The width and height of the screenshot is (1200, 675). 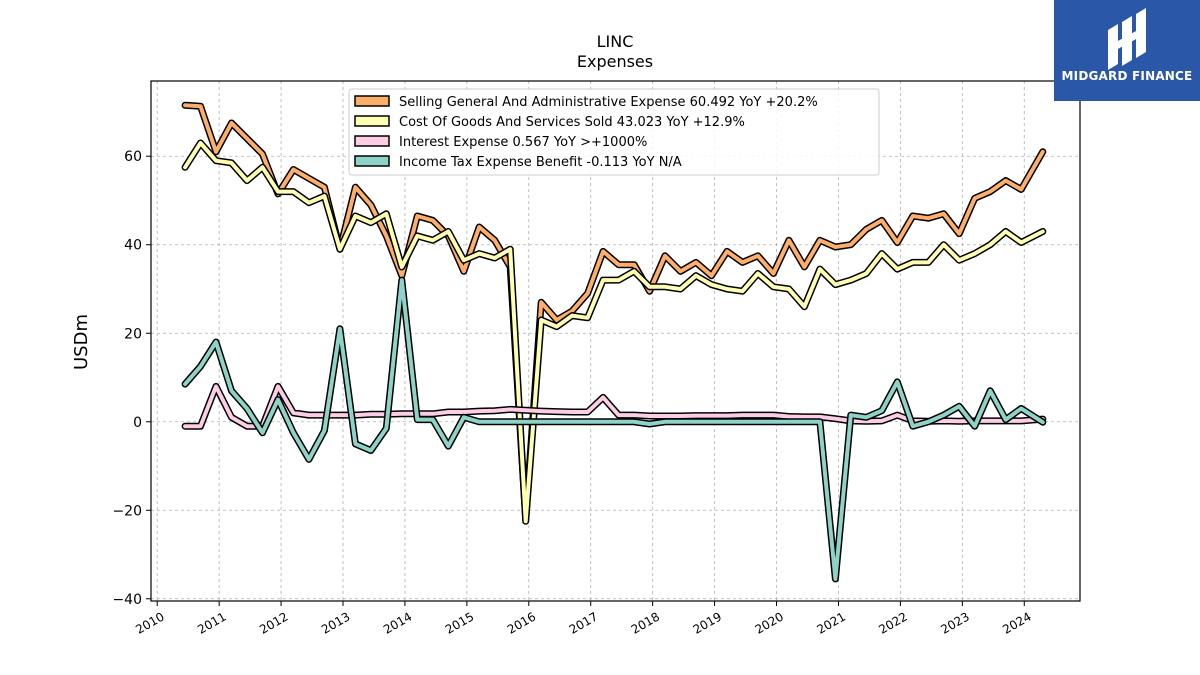 What do you see at coordinates (149, 622) in the screenshot?
I see `x-tick-label: 2010` at bounding box center [149, 622].